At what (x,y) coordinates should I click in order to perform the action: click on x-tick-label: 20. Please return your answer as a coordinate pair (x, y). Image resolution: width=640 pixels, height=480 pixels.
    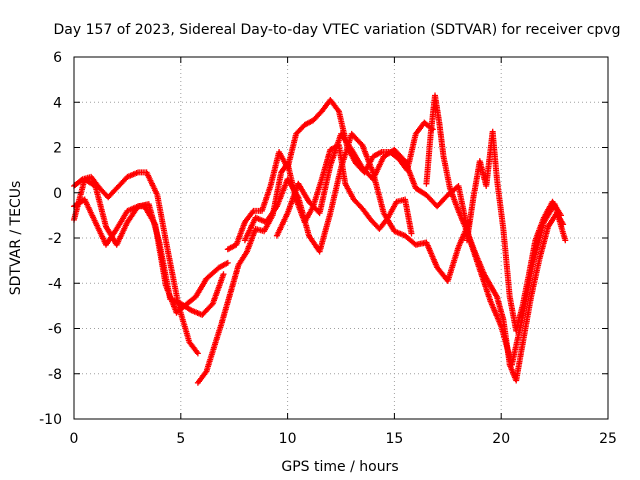
    Looking at the image, I should click on (501, 439).